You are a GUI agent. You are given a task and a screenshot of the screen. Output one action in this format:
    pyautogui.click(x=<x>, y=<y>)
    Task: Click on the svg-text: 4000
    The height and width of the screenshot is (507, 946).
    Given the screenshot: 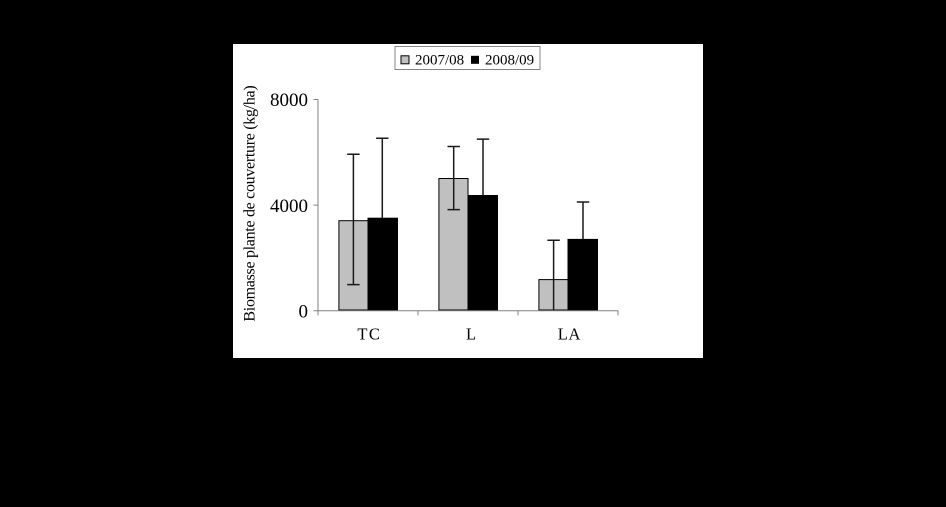 What is the action you would take?
    pyautogui.click(x=289, y=206)
    